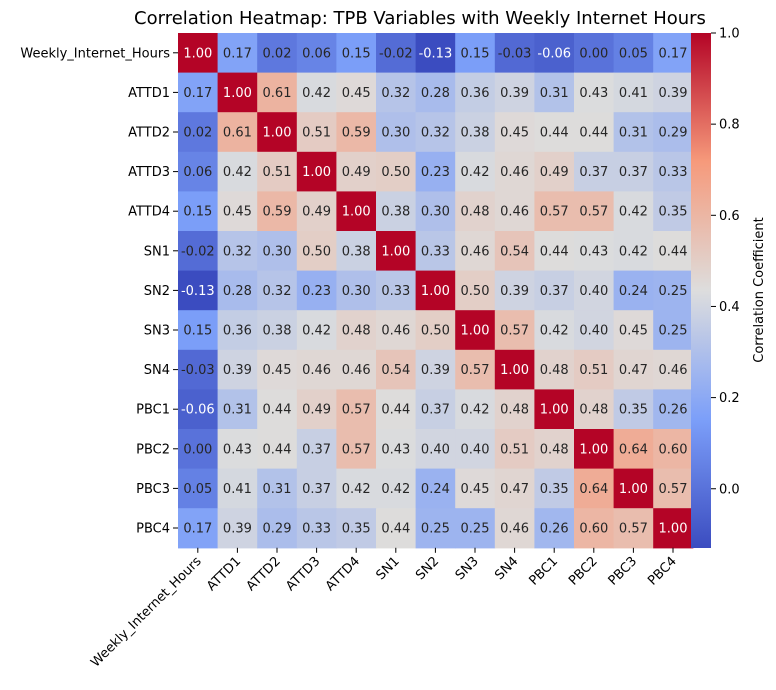 Image resolution: width=776 pixels, height=690 pixels. I want to click on cell-value-label: -0.06, so click(198, 410).